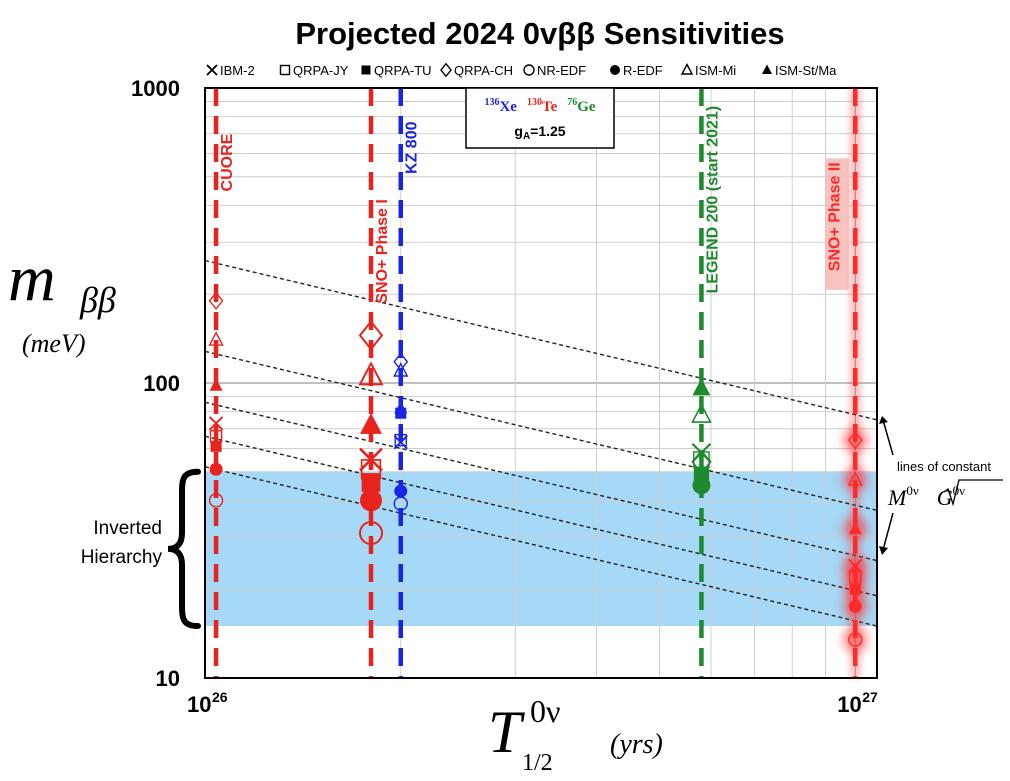 The height and width of the screenshot is (781, 1010). I want to click on legend-label-qrpa-tu: QRPA-TU, so click(403, 70).